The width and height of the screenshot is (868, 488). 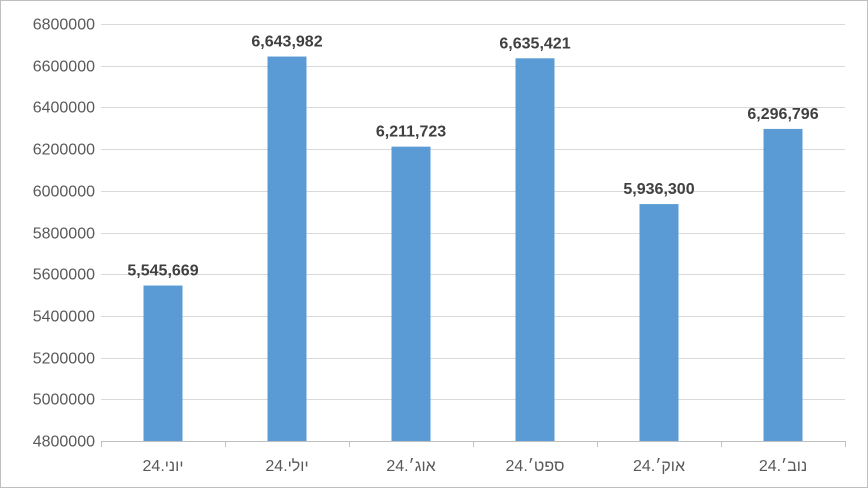 What do you see at coordinates (64, 67) in the screenshot?
I see `y-tick-label: 6600000` at bounding box center [64, 67].